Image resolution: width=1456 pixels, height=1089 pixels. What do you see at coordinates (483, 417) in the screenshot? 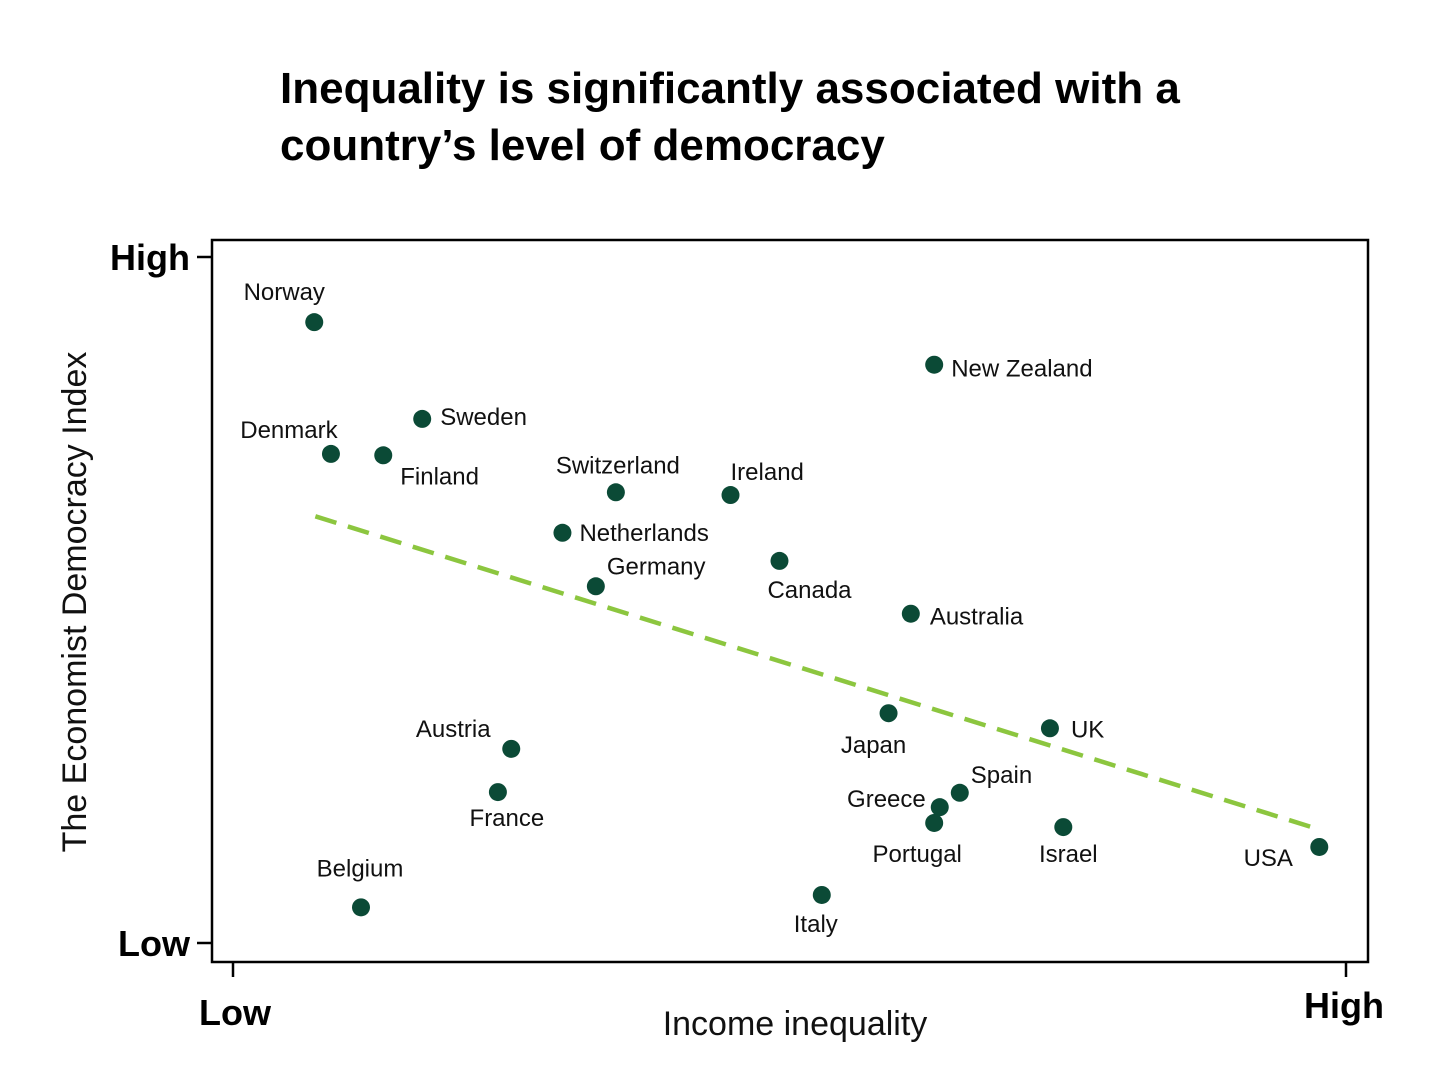
I see `point-label-sweden: Sweden` at bounding box center [483, 417].